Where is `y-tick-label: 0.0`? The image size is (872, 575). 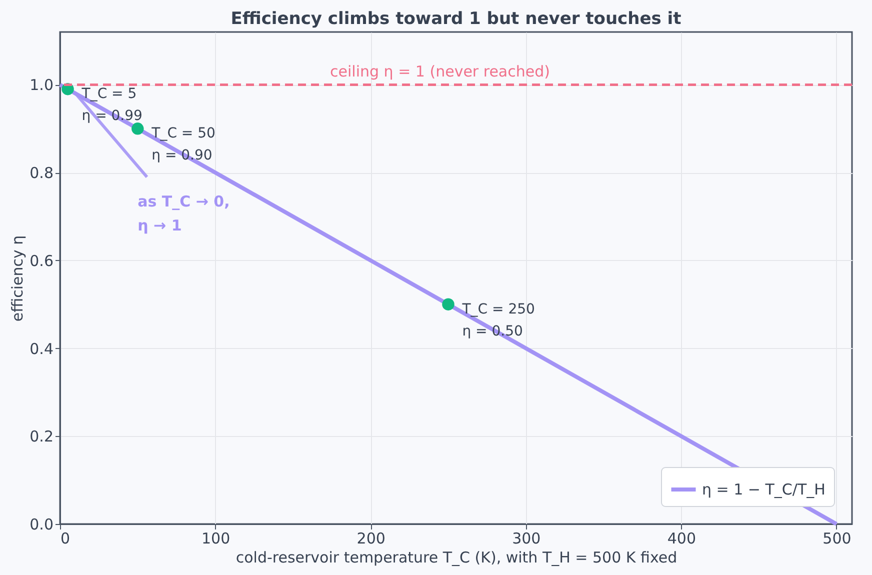 y-tick-label: 0.0 is located at coordinates (42, 525).